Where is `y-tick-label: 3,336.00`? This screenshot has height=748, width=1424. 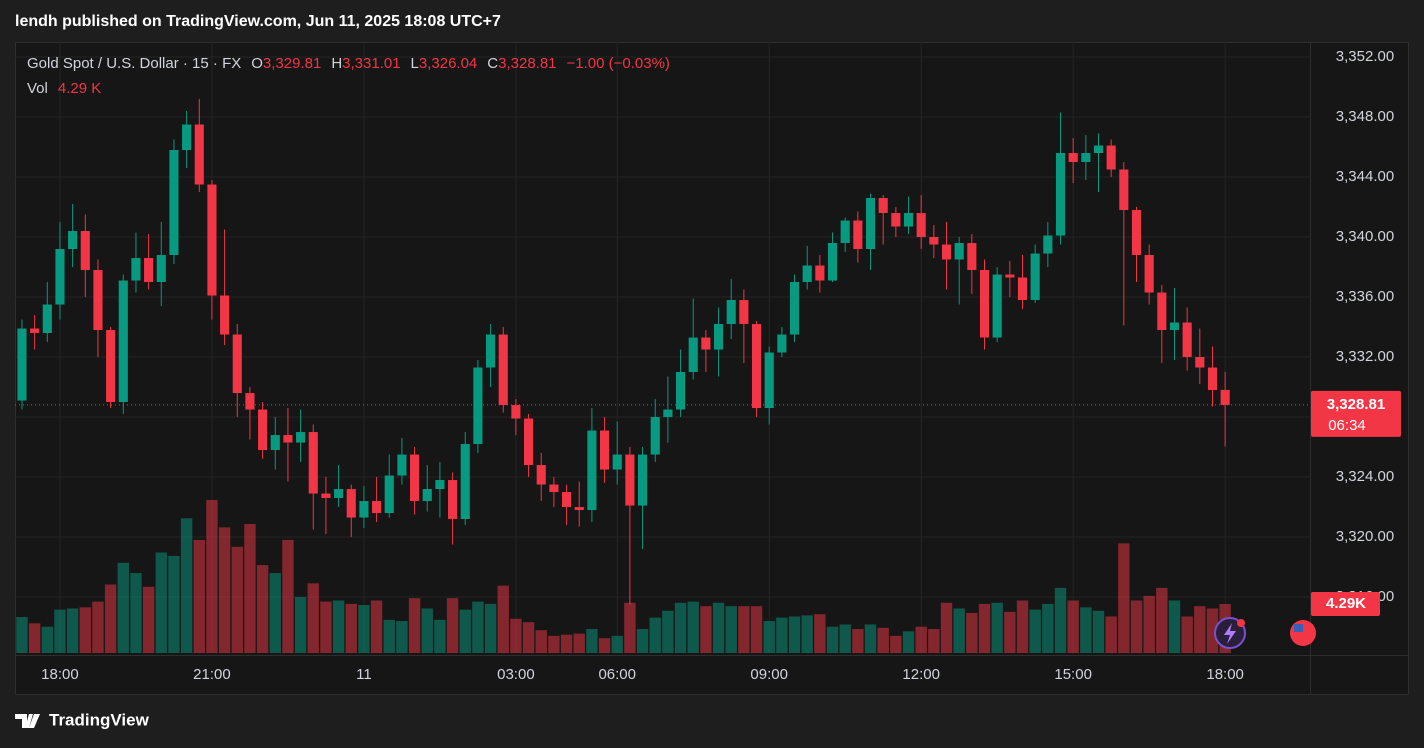
y-tick-label: 3,336.00 is located at coordinates (1365, 296).